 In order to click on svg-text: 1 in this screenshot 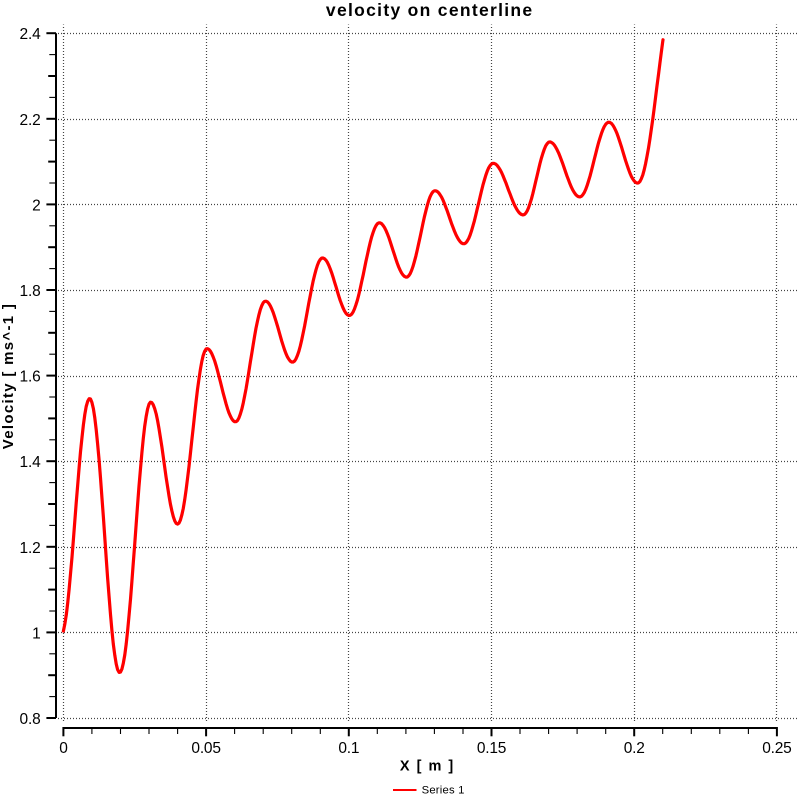, I will do `click(36, 633)`.